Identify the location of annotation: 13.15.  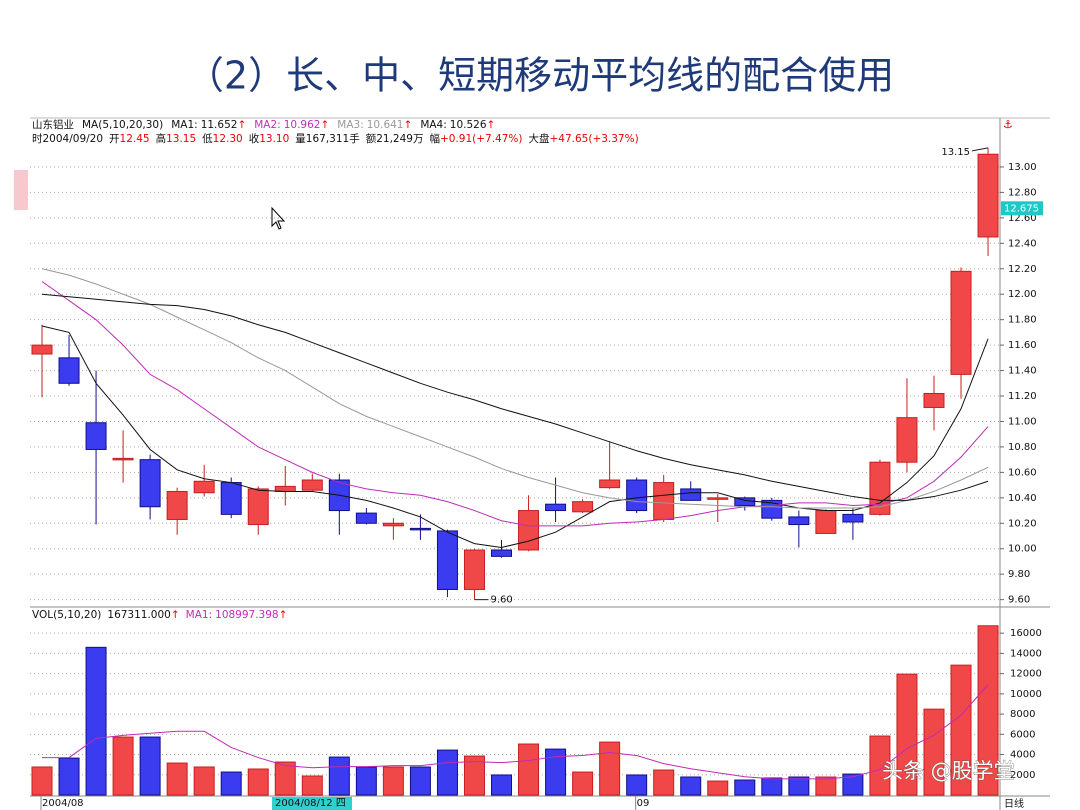
(955, 152).